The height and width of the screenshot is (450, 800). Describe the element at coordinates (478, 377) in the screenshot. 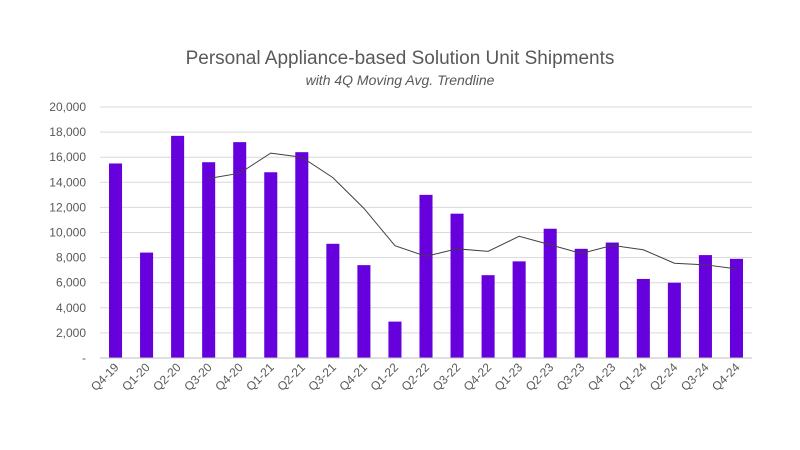

I see `x-tick-label: Q4-22` at that location.